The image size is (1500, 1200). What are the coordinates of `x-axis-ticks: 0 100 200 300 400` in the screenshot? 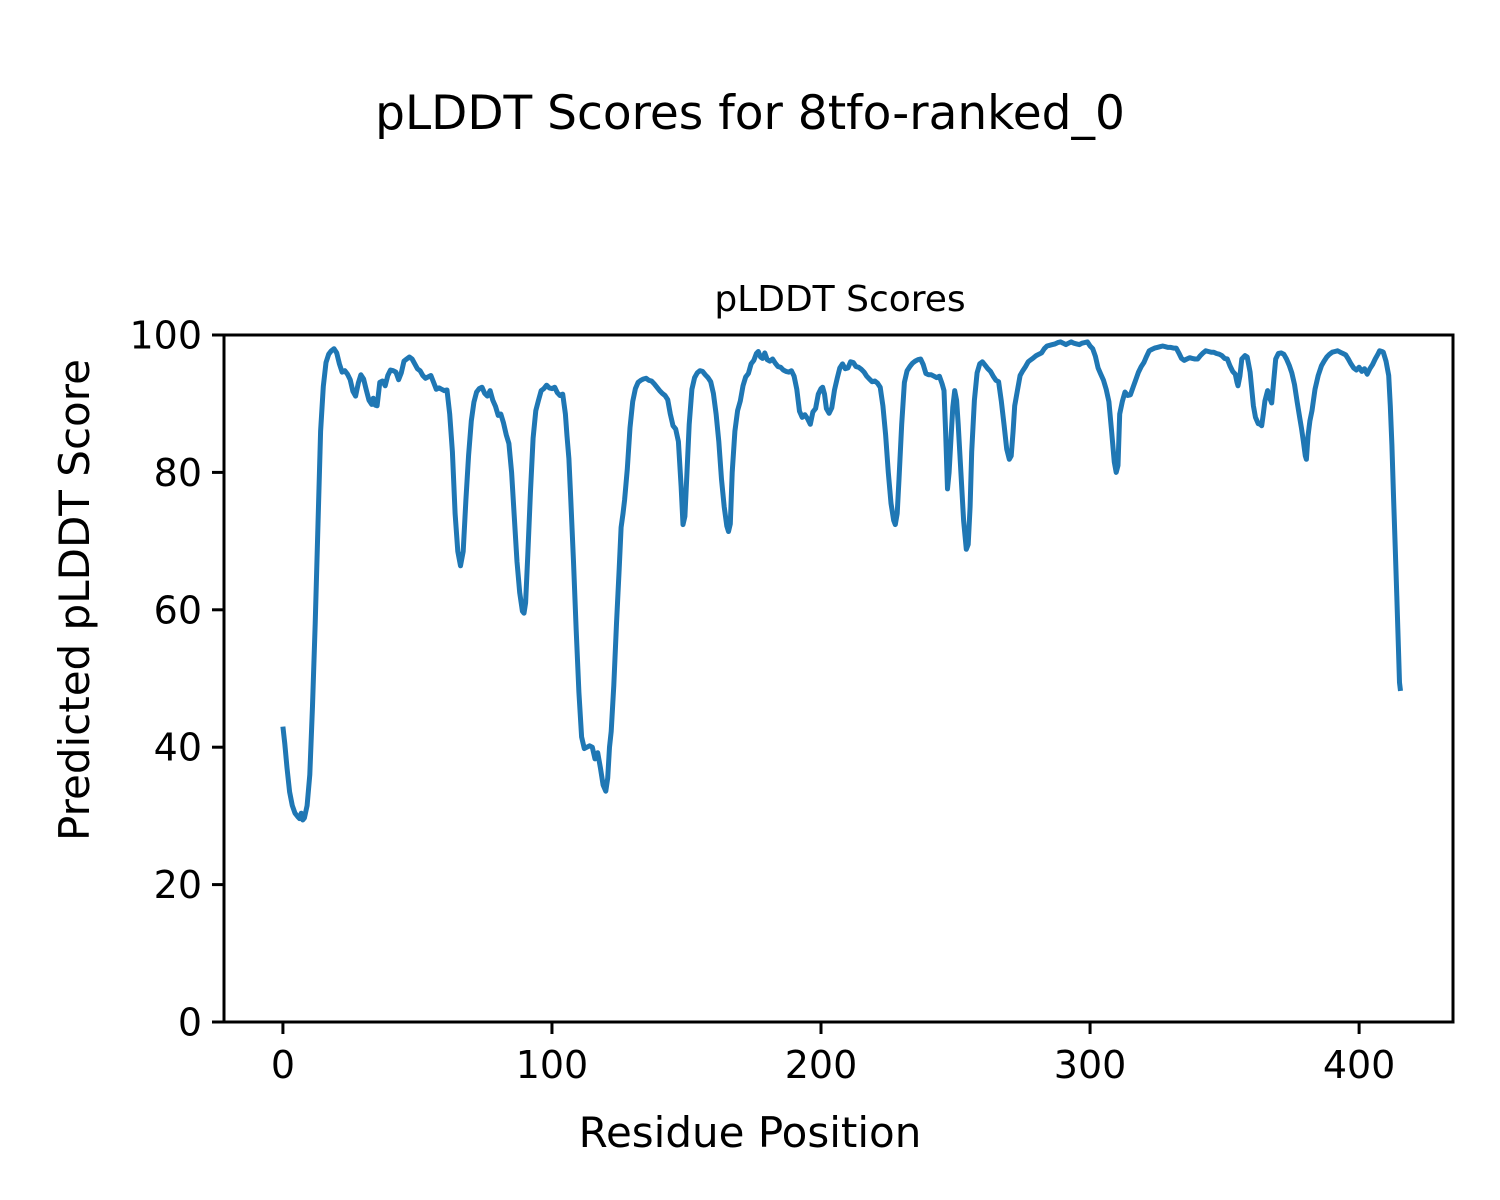 It's located at (833, 1054).